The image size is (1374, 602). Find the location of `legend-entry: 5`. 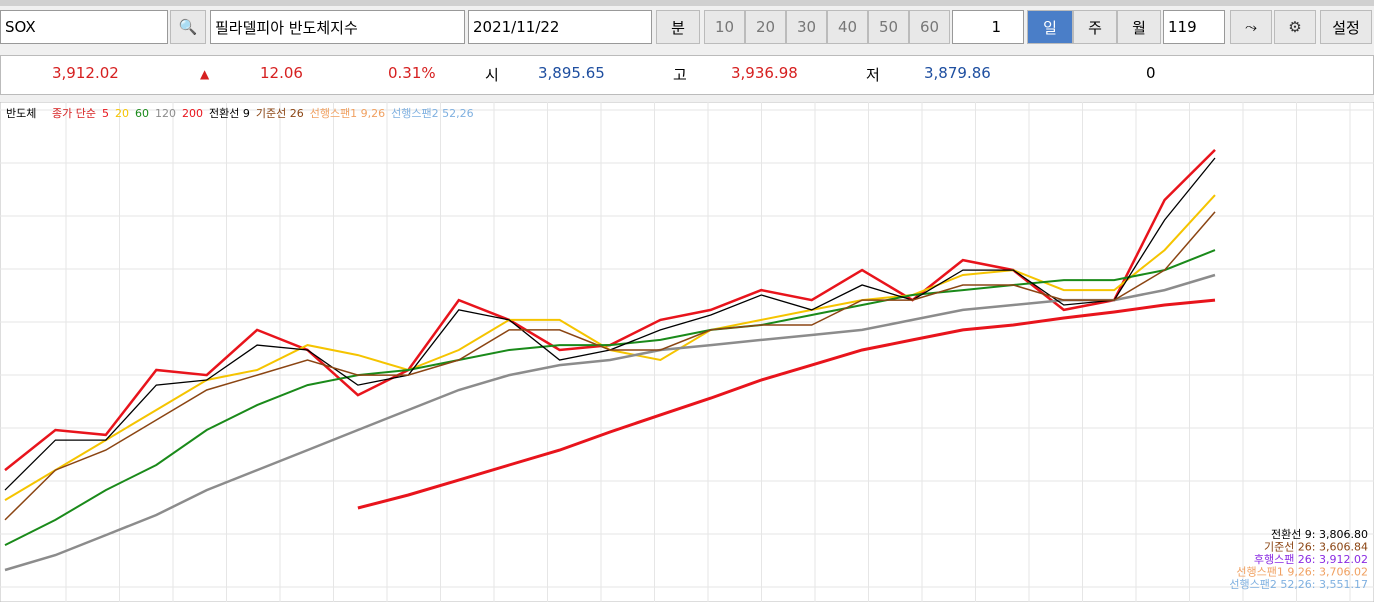

legend-entry: 5 is located at coordinates (105, 113).